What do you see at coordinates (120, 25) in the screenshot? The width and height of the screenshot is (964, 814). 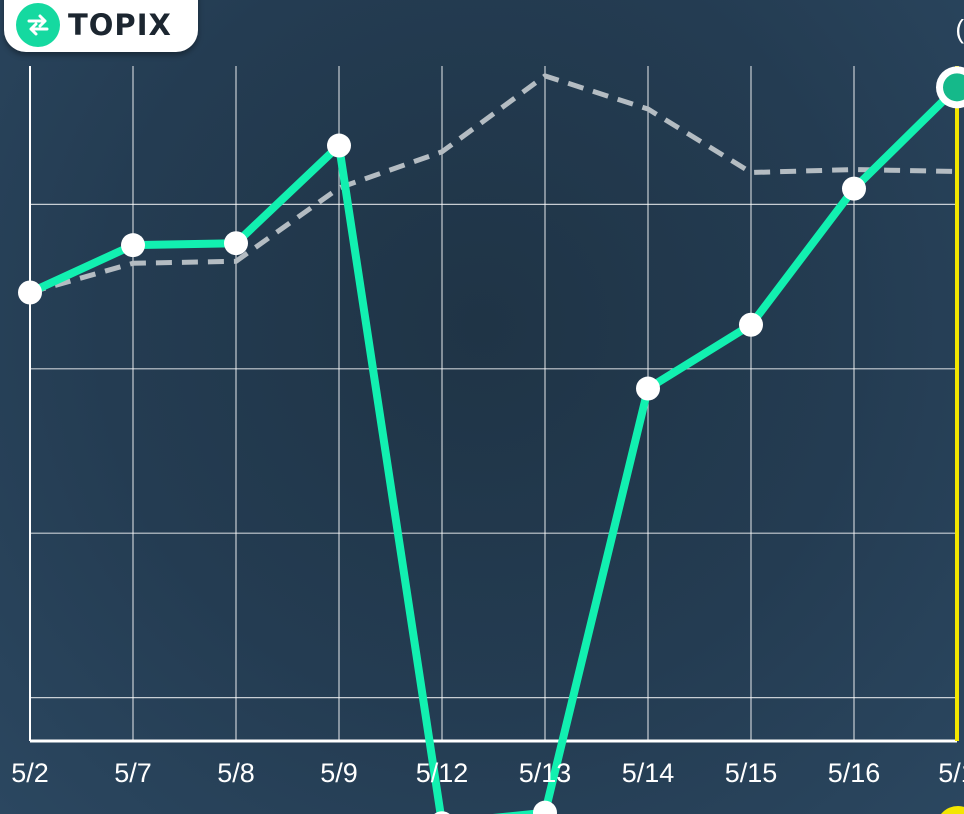 I see `badge-label: TOPIX` at bounding box center [120, 25].